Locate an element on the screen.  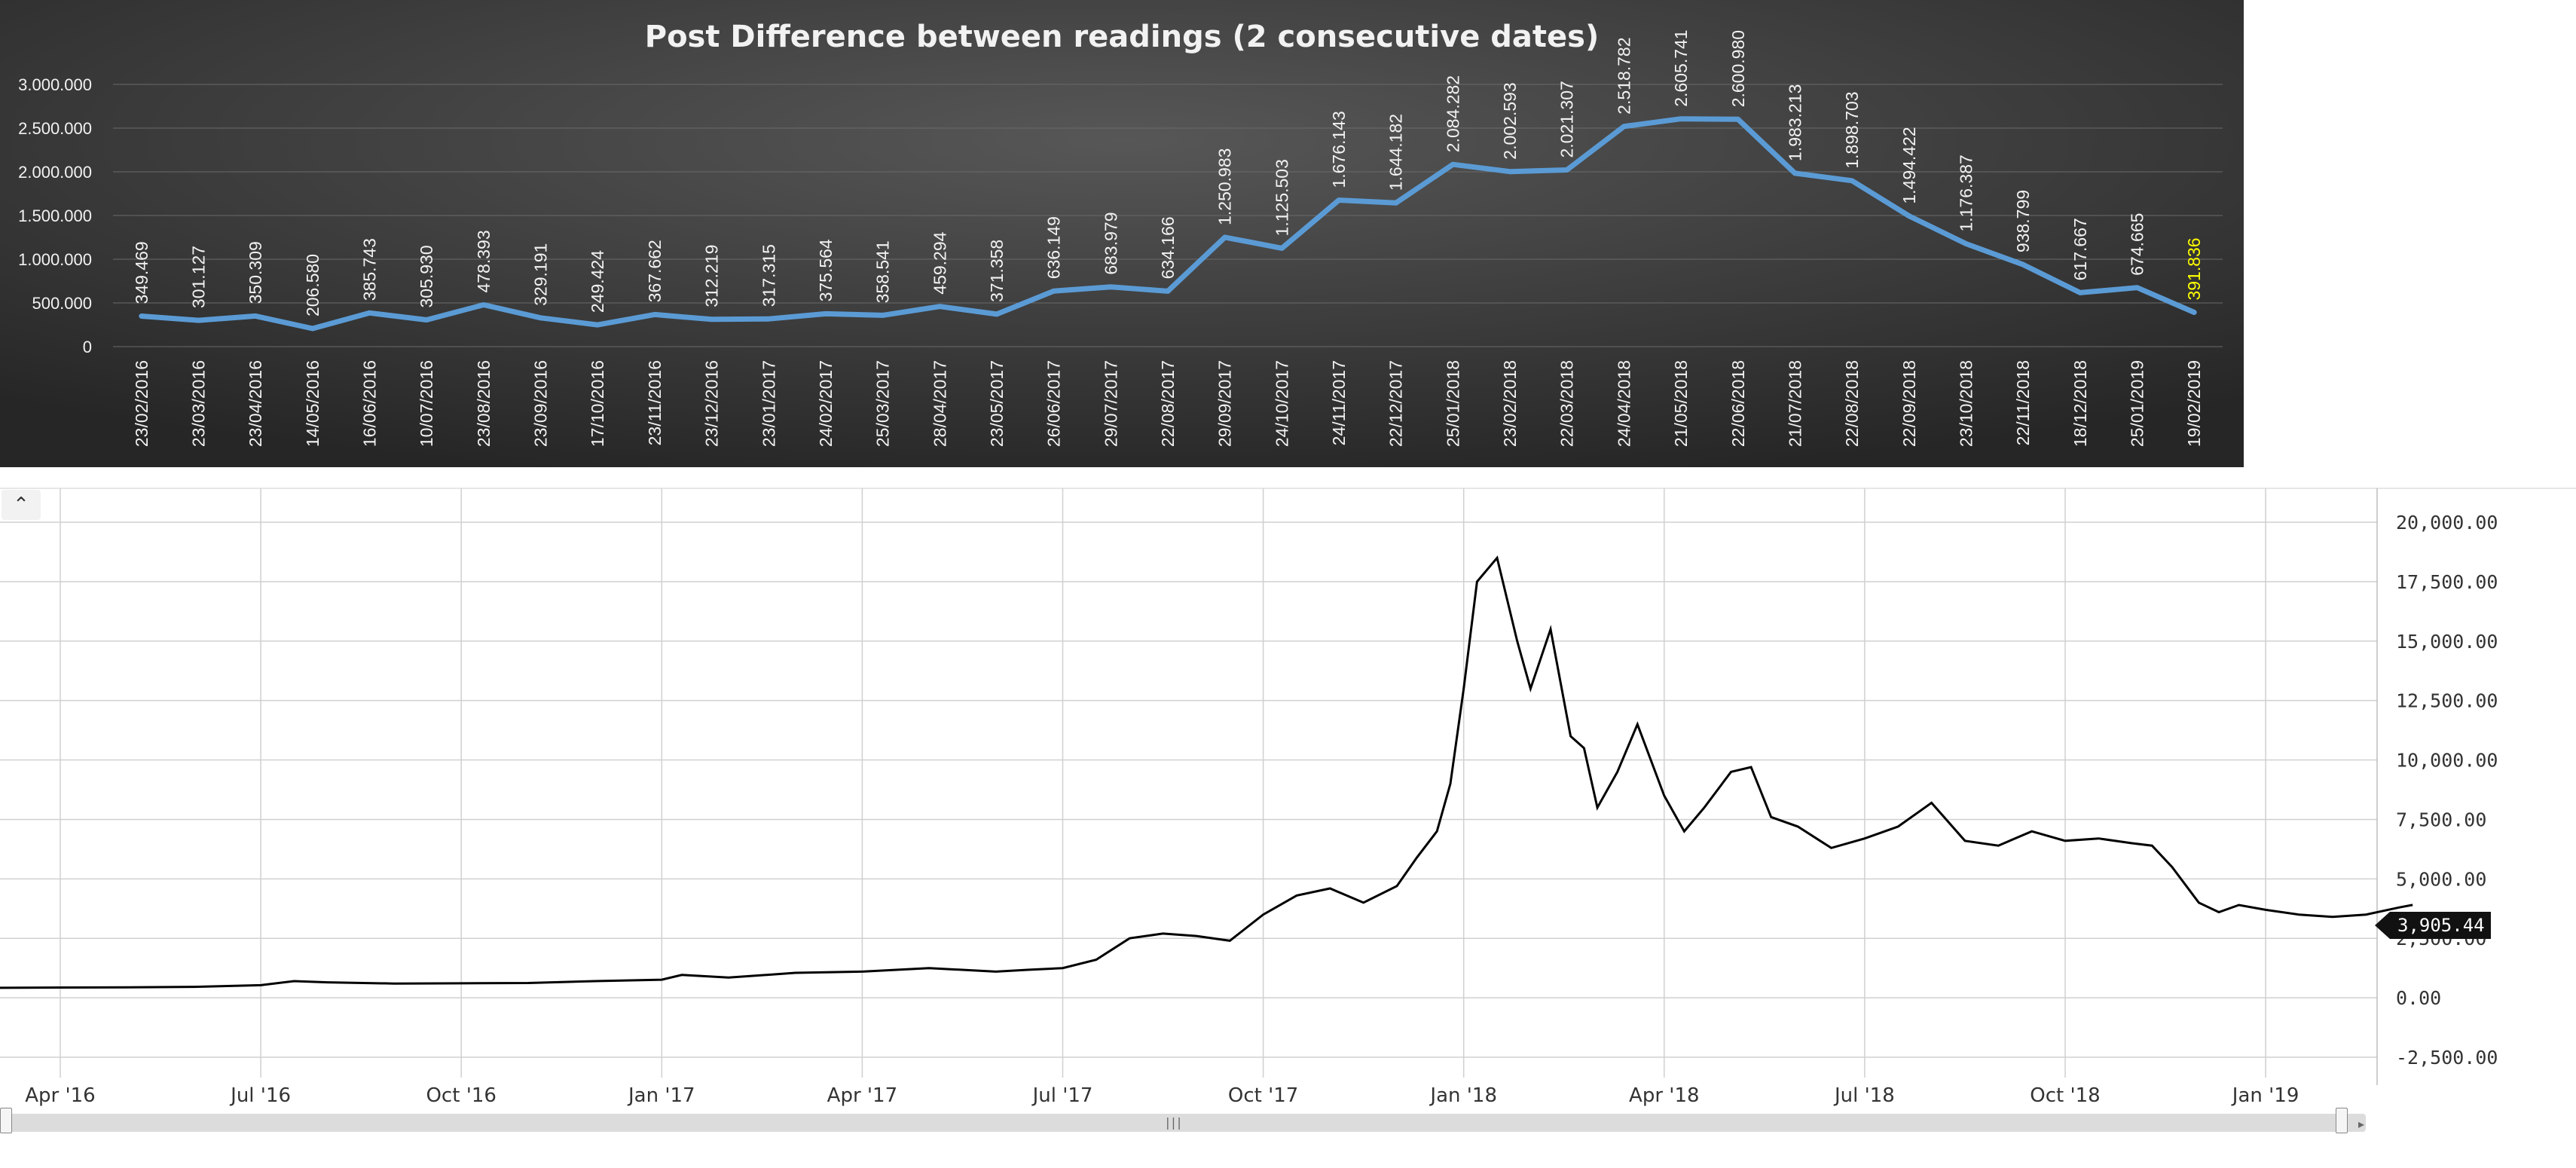
x-tick-label: 23/12/2016 is located at coordinates (712, 403).